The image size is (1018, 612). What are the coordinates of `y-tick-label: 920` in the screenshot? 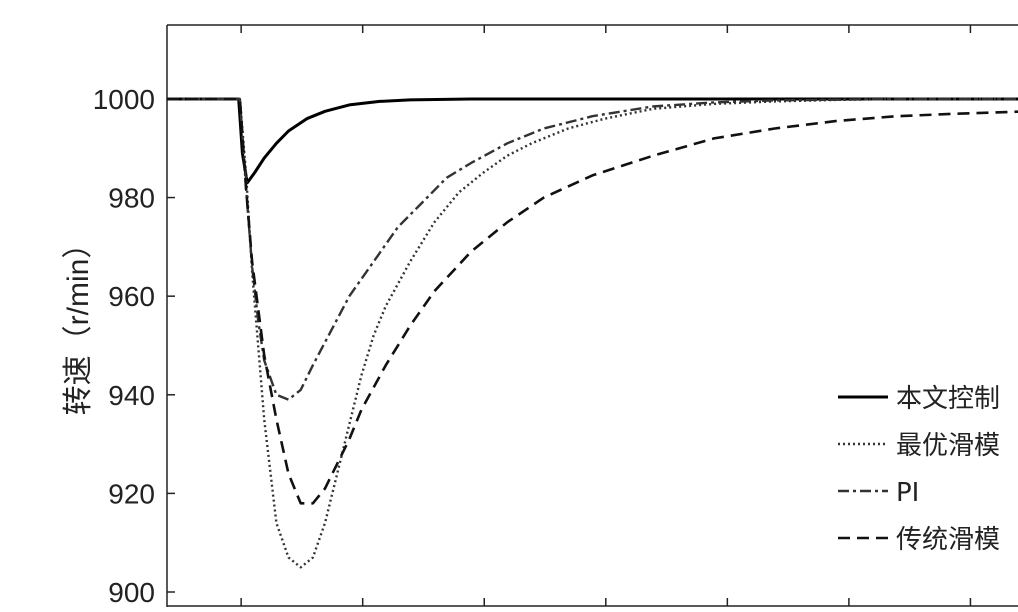 It's located at (131, 493).